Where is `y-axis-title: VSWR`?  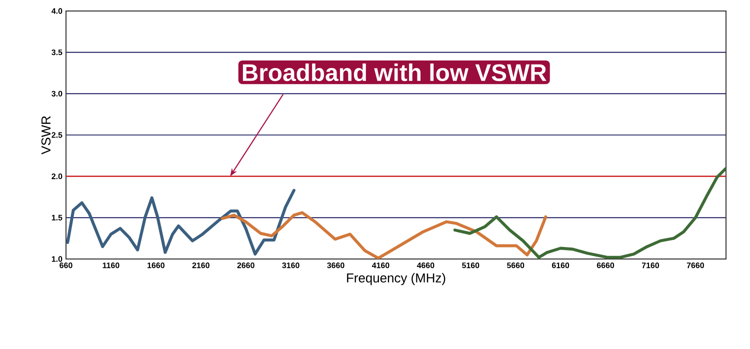
y-axis-title: VSWR is located at coordinates (46, 135).